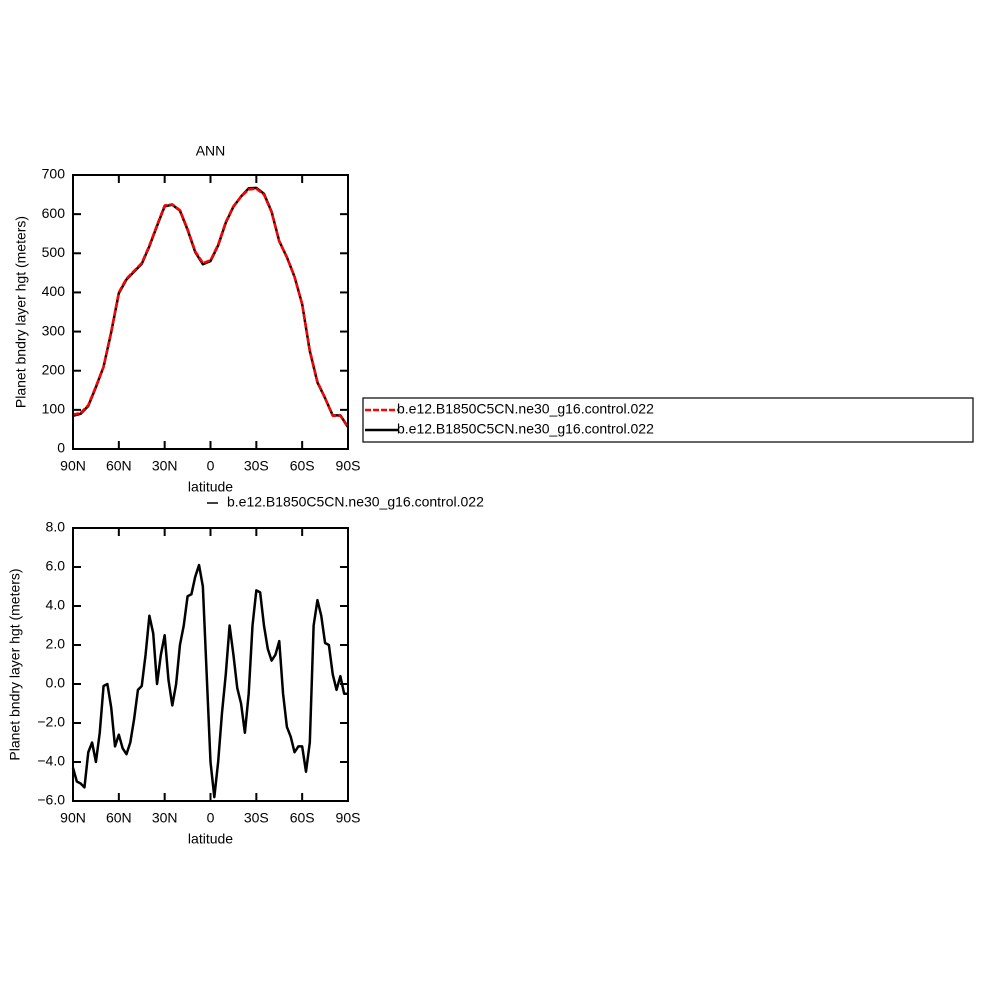  I want to click on y-tick-label: 500, so click(54, 252).